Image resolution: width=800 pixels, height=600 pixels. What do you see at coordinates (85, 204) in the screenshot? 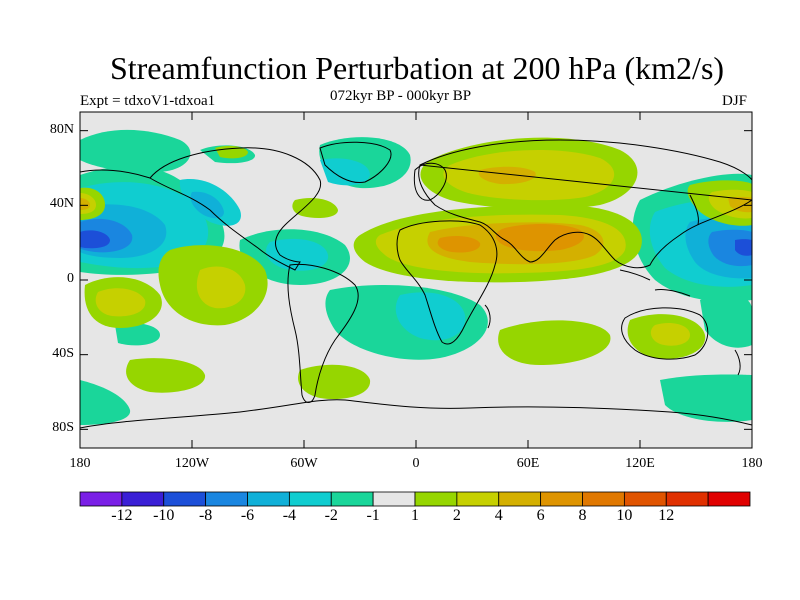
I see `contour-wpac-4-left` at bounding box center [85, 204].